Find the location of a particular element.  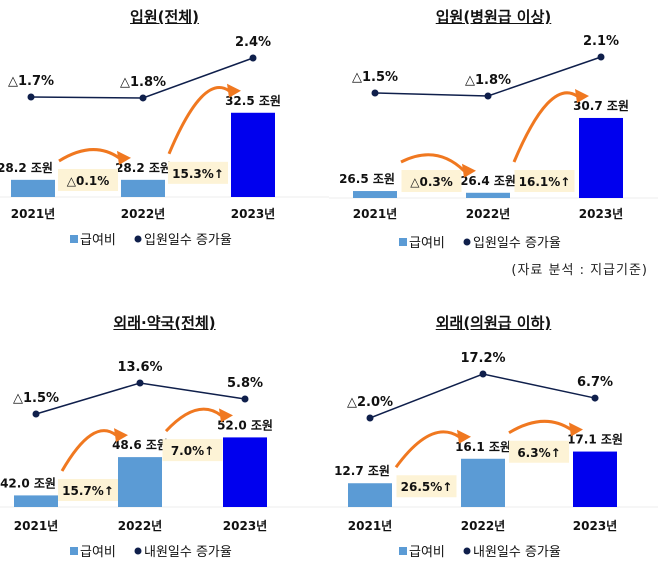

line-value-label: △2.0% is located at coordinates (370, 402).